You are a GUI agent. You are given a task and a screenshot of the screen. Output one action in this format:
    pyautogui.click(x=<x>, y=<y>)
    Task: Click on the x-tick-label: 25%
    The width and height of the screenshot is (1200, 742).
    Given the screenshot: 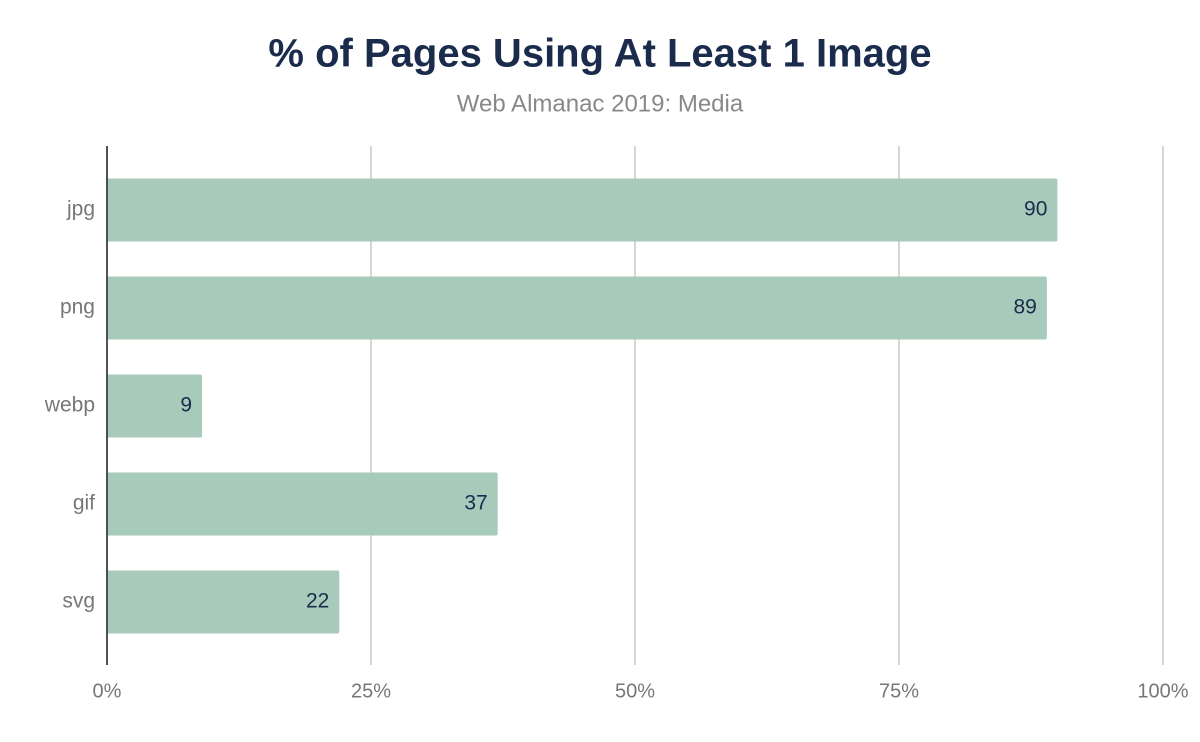 What is the action you would take?
    pyautogui.click(x=371, y=691)
    